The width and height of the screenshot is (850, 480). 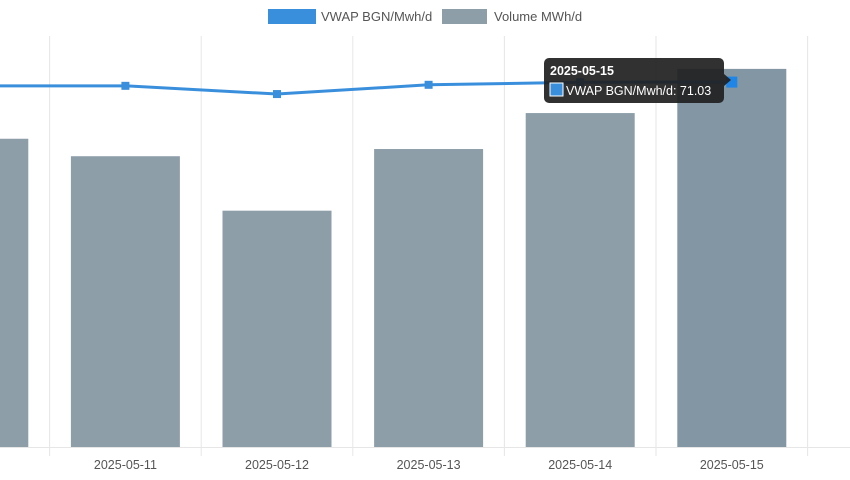 What do you see at coordinates (634, 80) in the screenshot?
I see `tooltip-box` at bounding box center [634, 80].